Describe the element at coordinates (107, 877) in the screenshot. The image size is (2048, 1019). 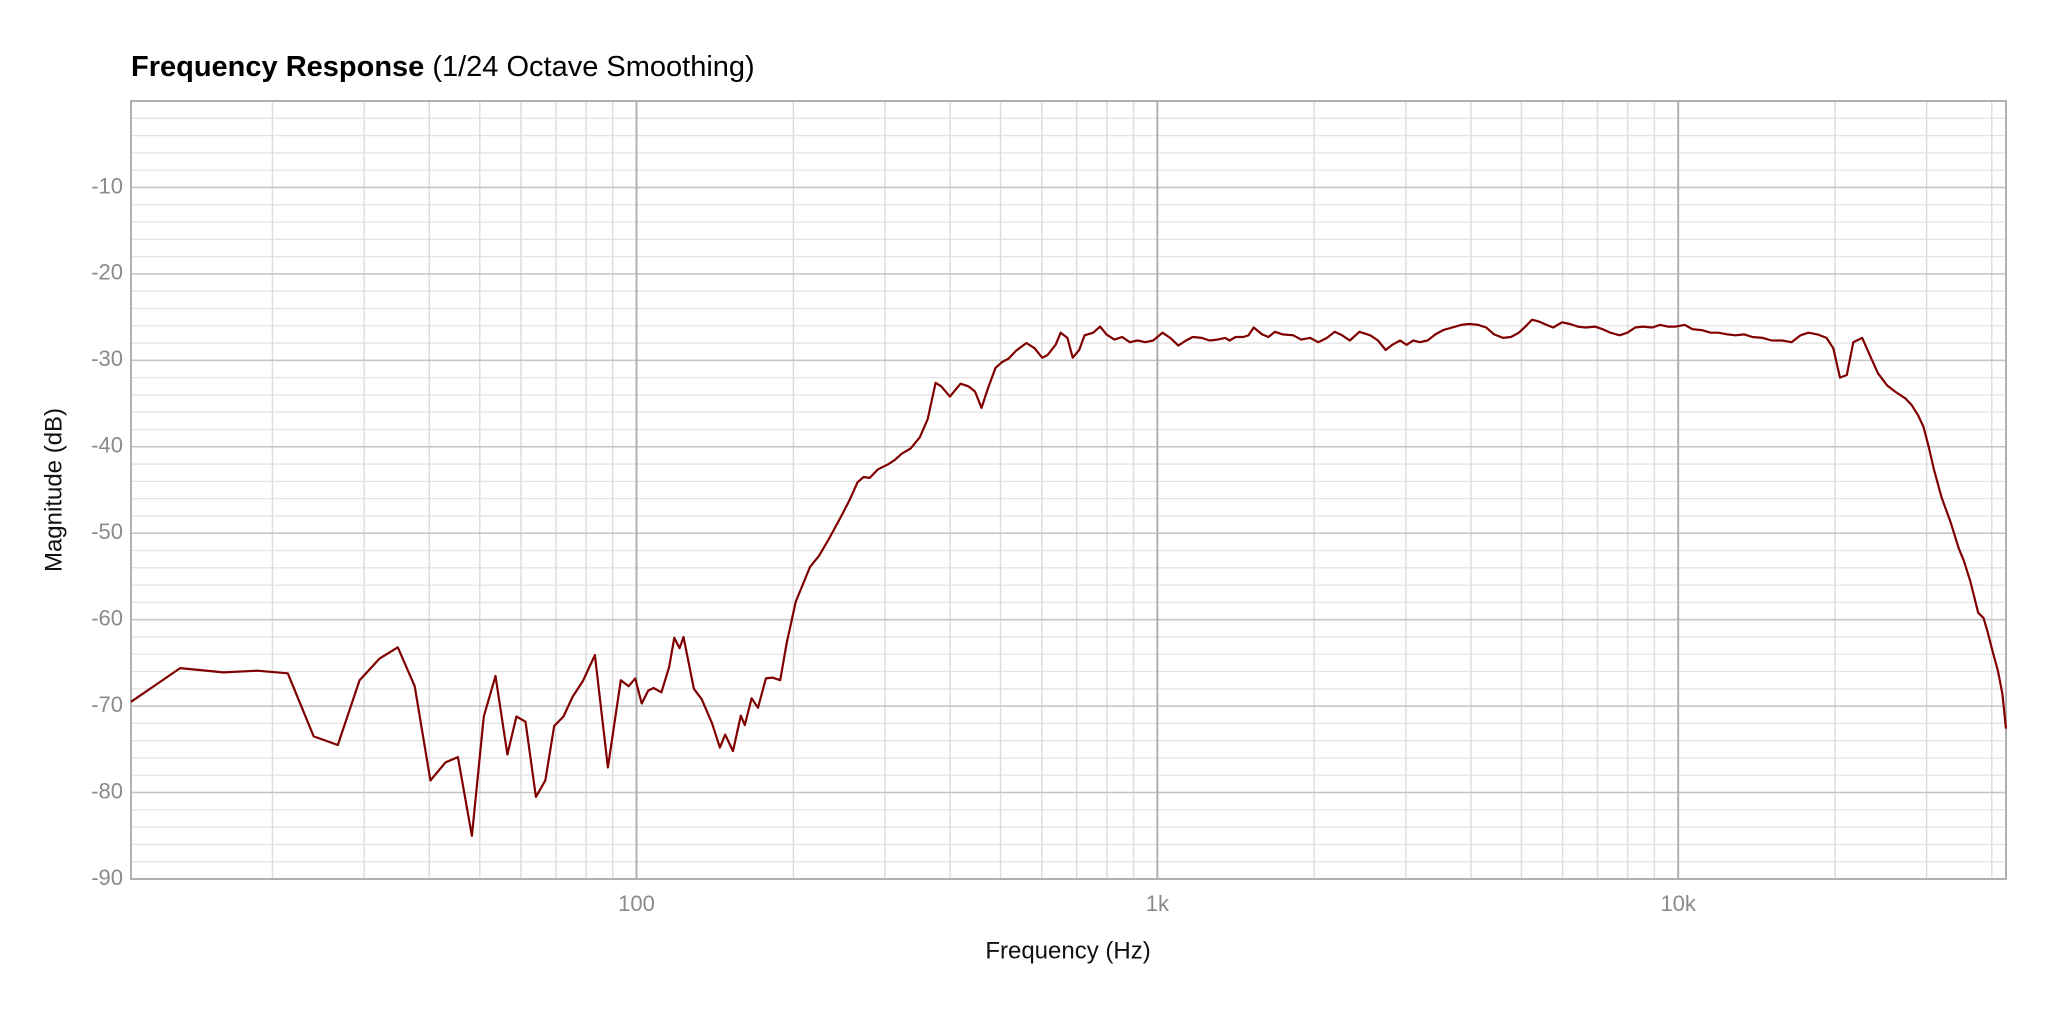
I see `y-tick-label: -90` at that location.